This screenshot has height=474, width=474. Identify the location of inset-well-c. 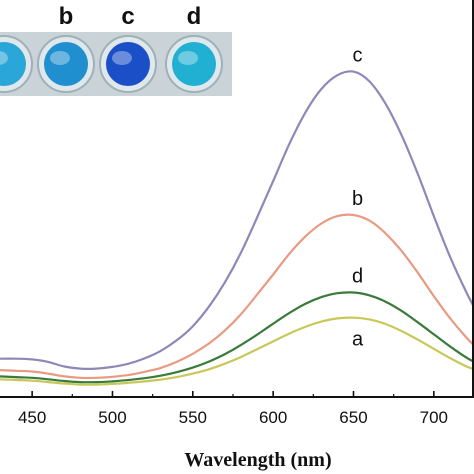
(128, 64).